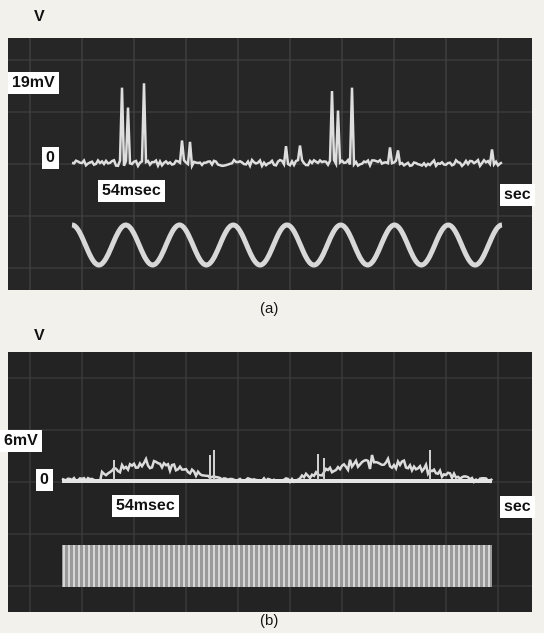 This screenshot has height=633, width=544. What do you see at coordinates (269, 620) in the screenshot?
I see `caption: (b)` at bounding box center [269, 620].